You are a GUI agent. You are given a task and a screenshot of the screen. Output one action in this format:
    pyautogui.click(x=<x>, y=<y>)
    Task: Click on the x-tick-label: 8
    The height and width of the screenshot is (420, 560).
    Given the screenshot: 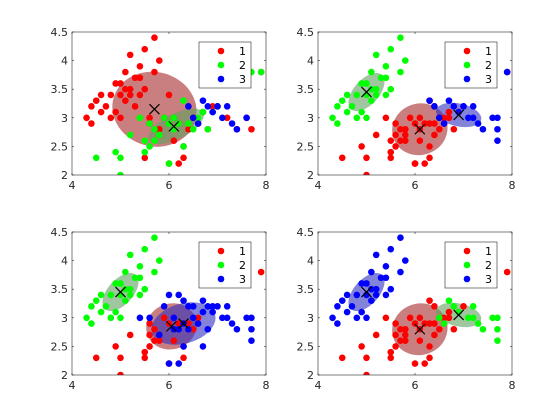 What is the action you would take?
    pyautogui.click(x=512, y=385)
    